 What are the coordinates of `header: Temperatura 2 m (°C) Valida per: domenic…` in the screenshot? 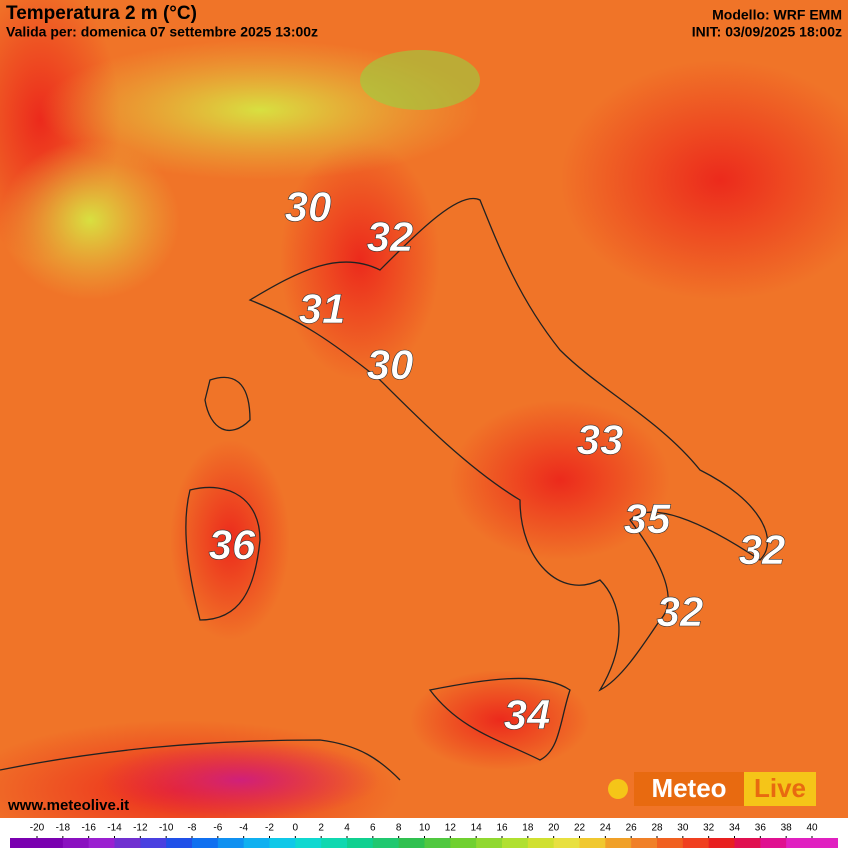 It's located at (424, 21).